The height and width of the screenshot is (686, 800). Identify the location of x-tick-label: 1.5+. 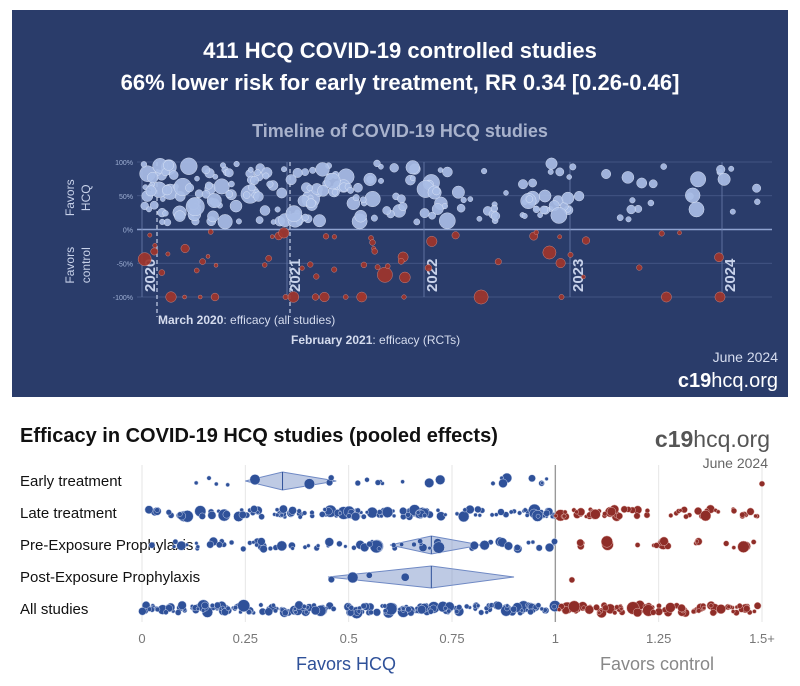
(762, 638).